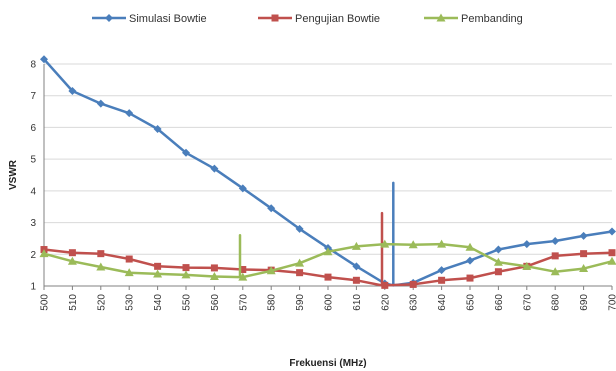 Image resolution: width=616 pixels, height=371 pixels. Describe the element at coordinates (13, 174) in the screenshot. I see `y-axis-title: VSWR` at that location.